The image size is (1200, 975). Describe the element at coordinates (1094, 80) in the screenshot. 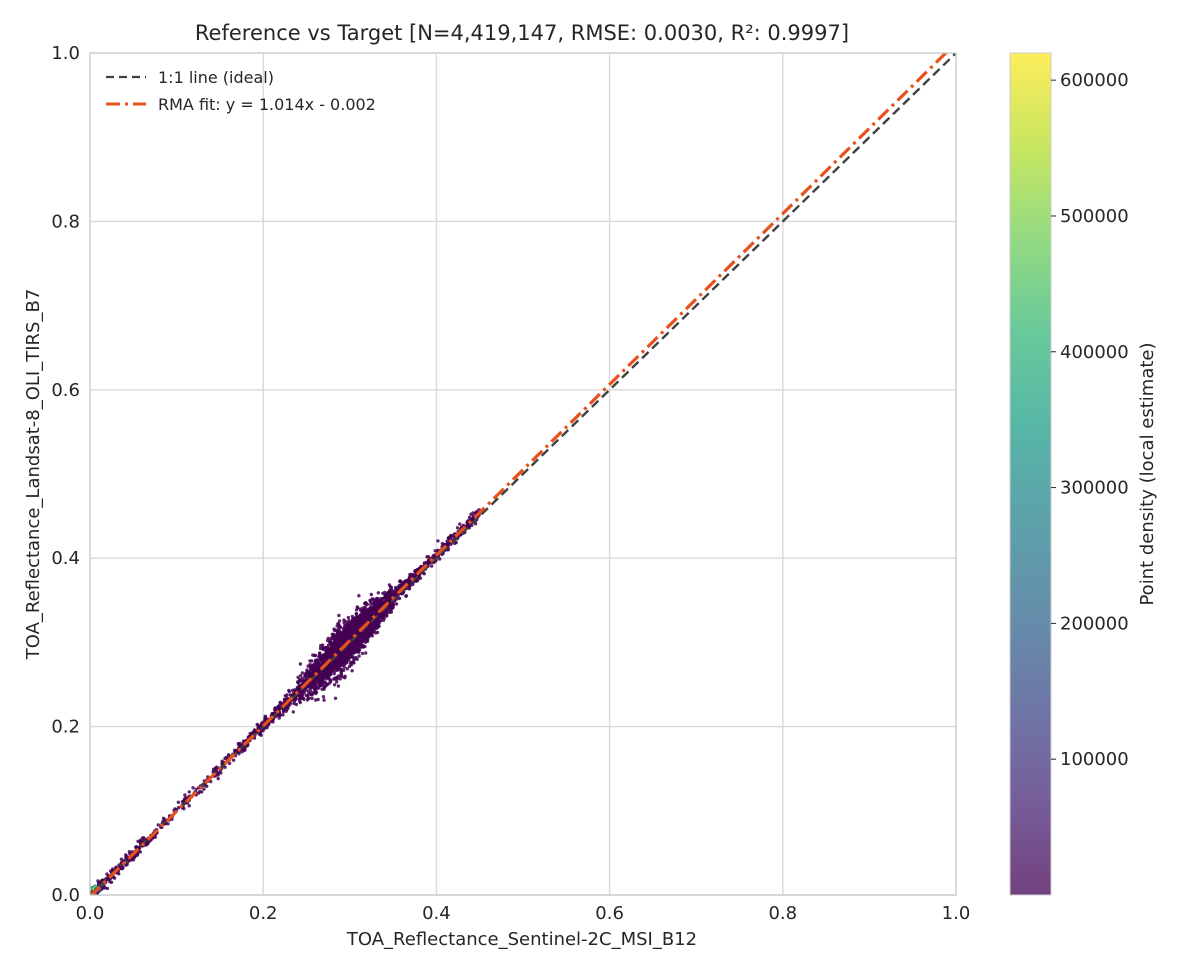

I see `colorbar-tick-label: 600000` at that location.